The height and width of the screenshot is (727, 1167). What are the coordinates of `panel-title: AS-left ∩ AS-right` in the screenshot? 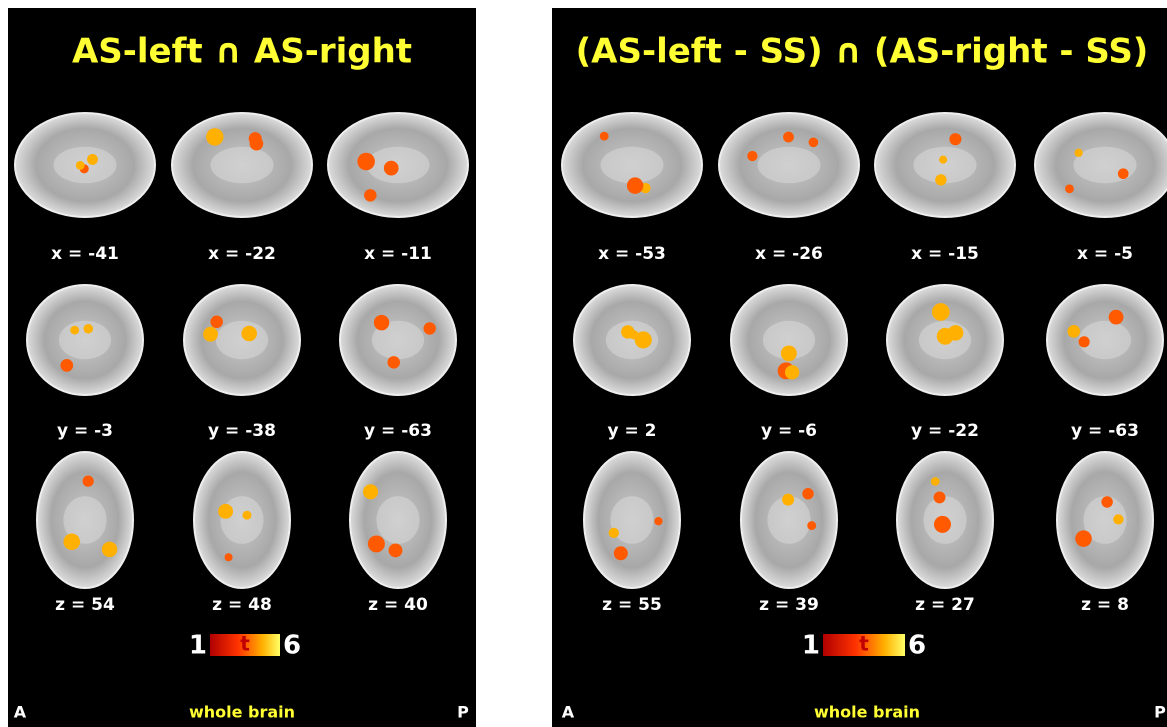 It's located at (242, 52).